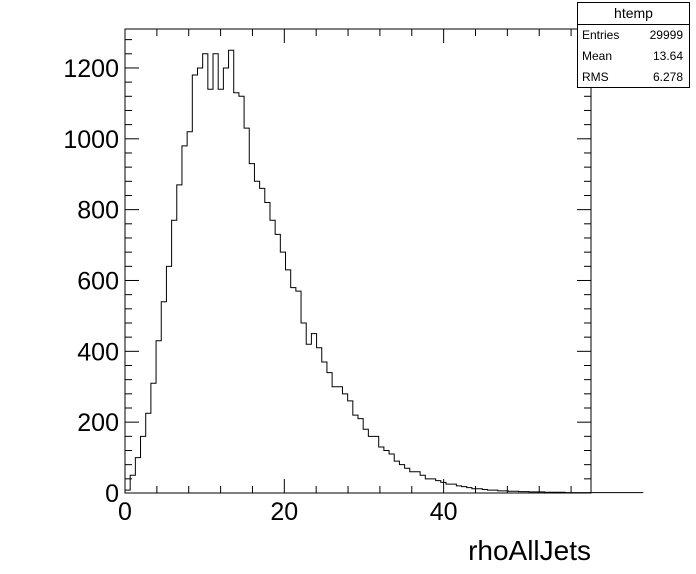 The height and width of the screenshot is (574, 696). I want to click on y-tick-labels: 0 200 400 600 800 1000 1200, so click(91, 281).